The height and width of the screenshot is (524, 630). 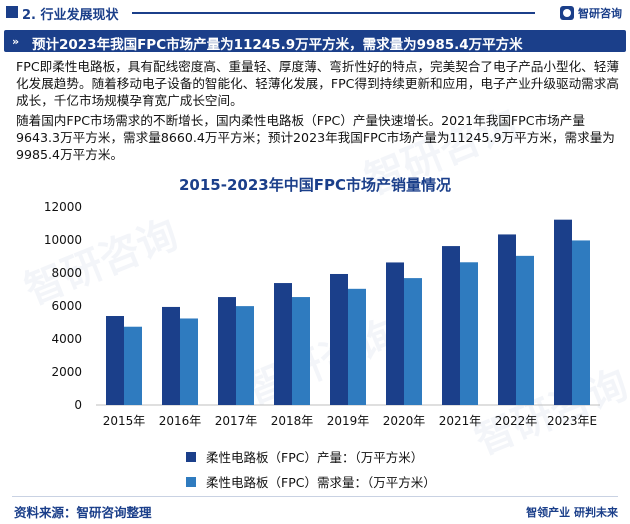 I want to click on x-tick-label: 2023年E, so click(x=572, y=421).